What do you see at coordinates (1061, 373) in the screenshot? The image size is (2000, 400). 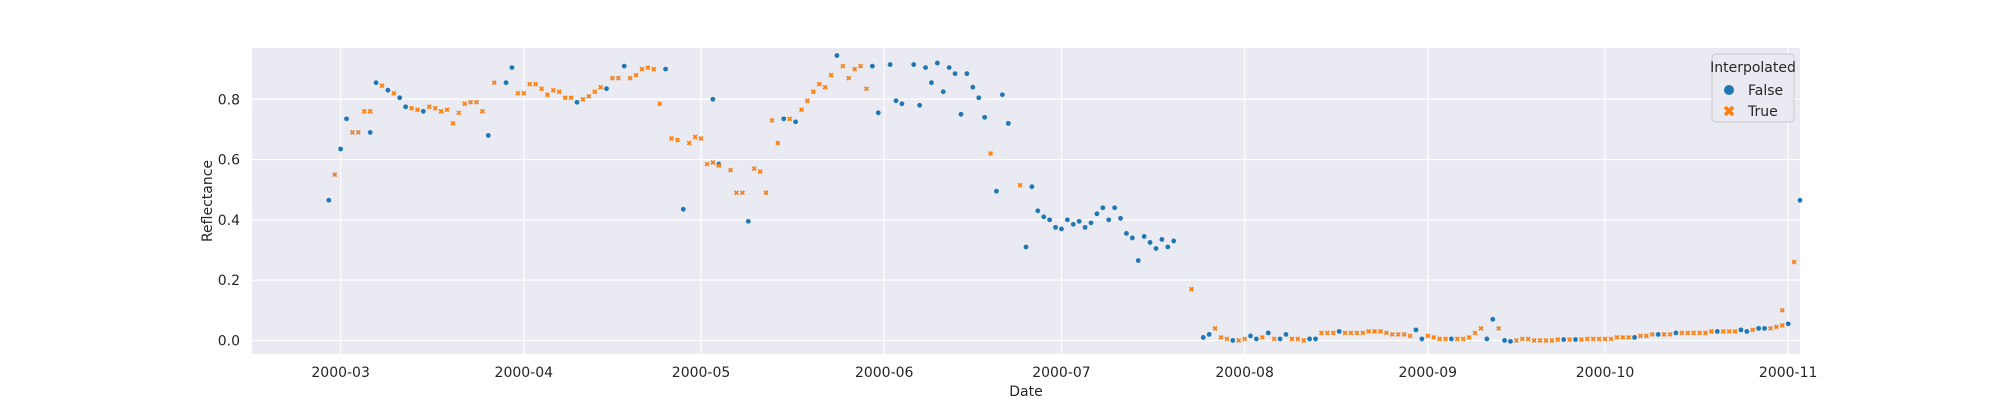 I see `x-tick-label: 2000-07` at bounding box center [1061, 373].